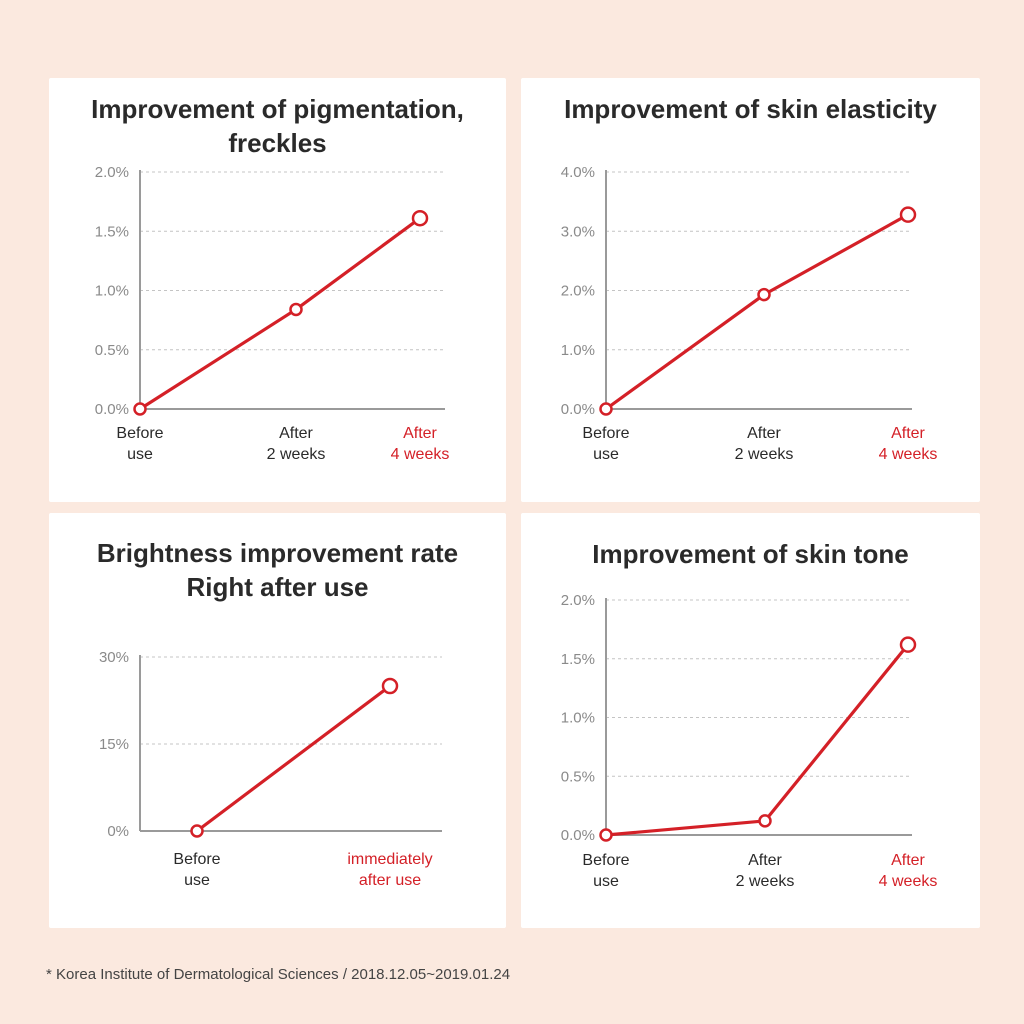 The height and width of the screenshot is (1024, 1024). What do you see at coordinates (750, 554) in the screenshot?
I see `chart-title: Improvement of skin tone` at bounding box center [750, 554].